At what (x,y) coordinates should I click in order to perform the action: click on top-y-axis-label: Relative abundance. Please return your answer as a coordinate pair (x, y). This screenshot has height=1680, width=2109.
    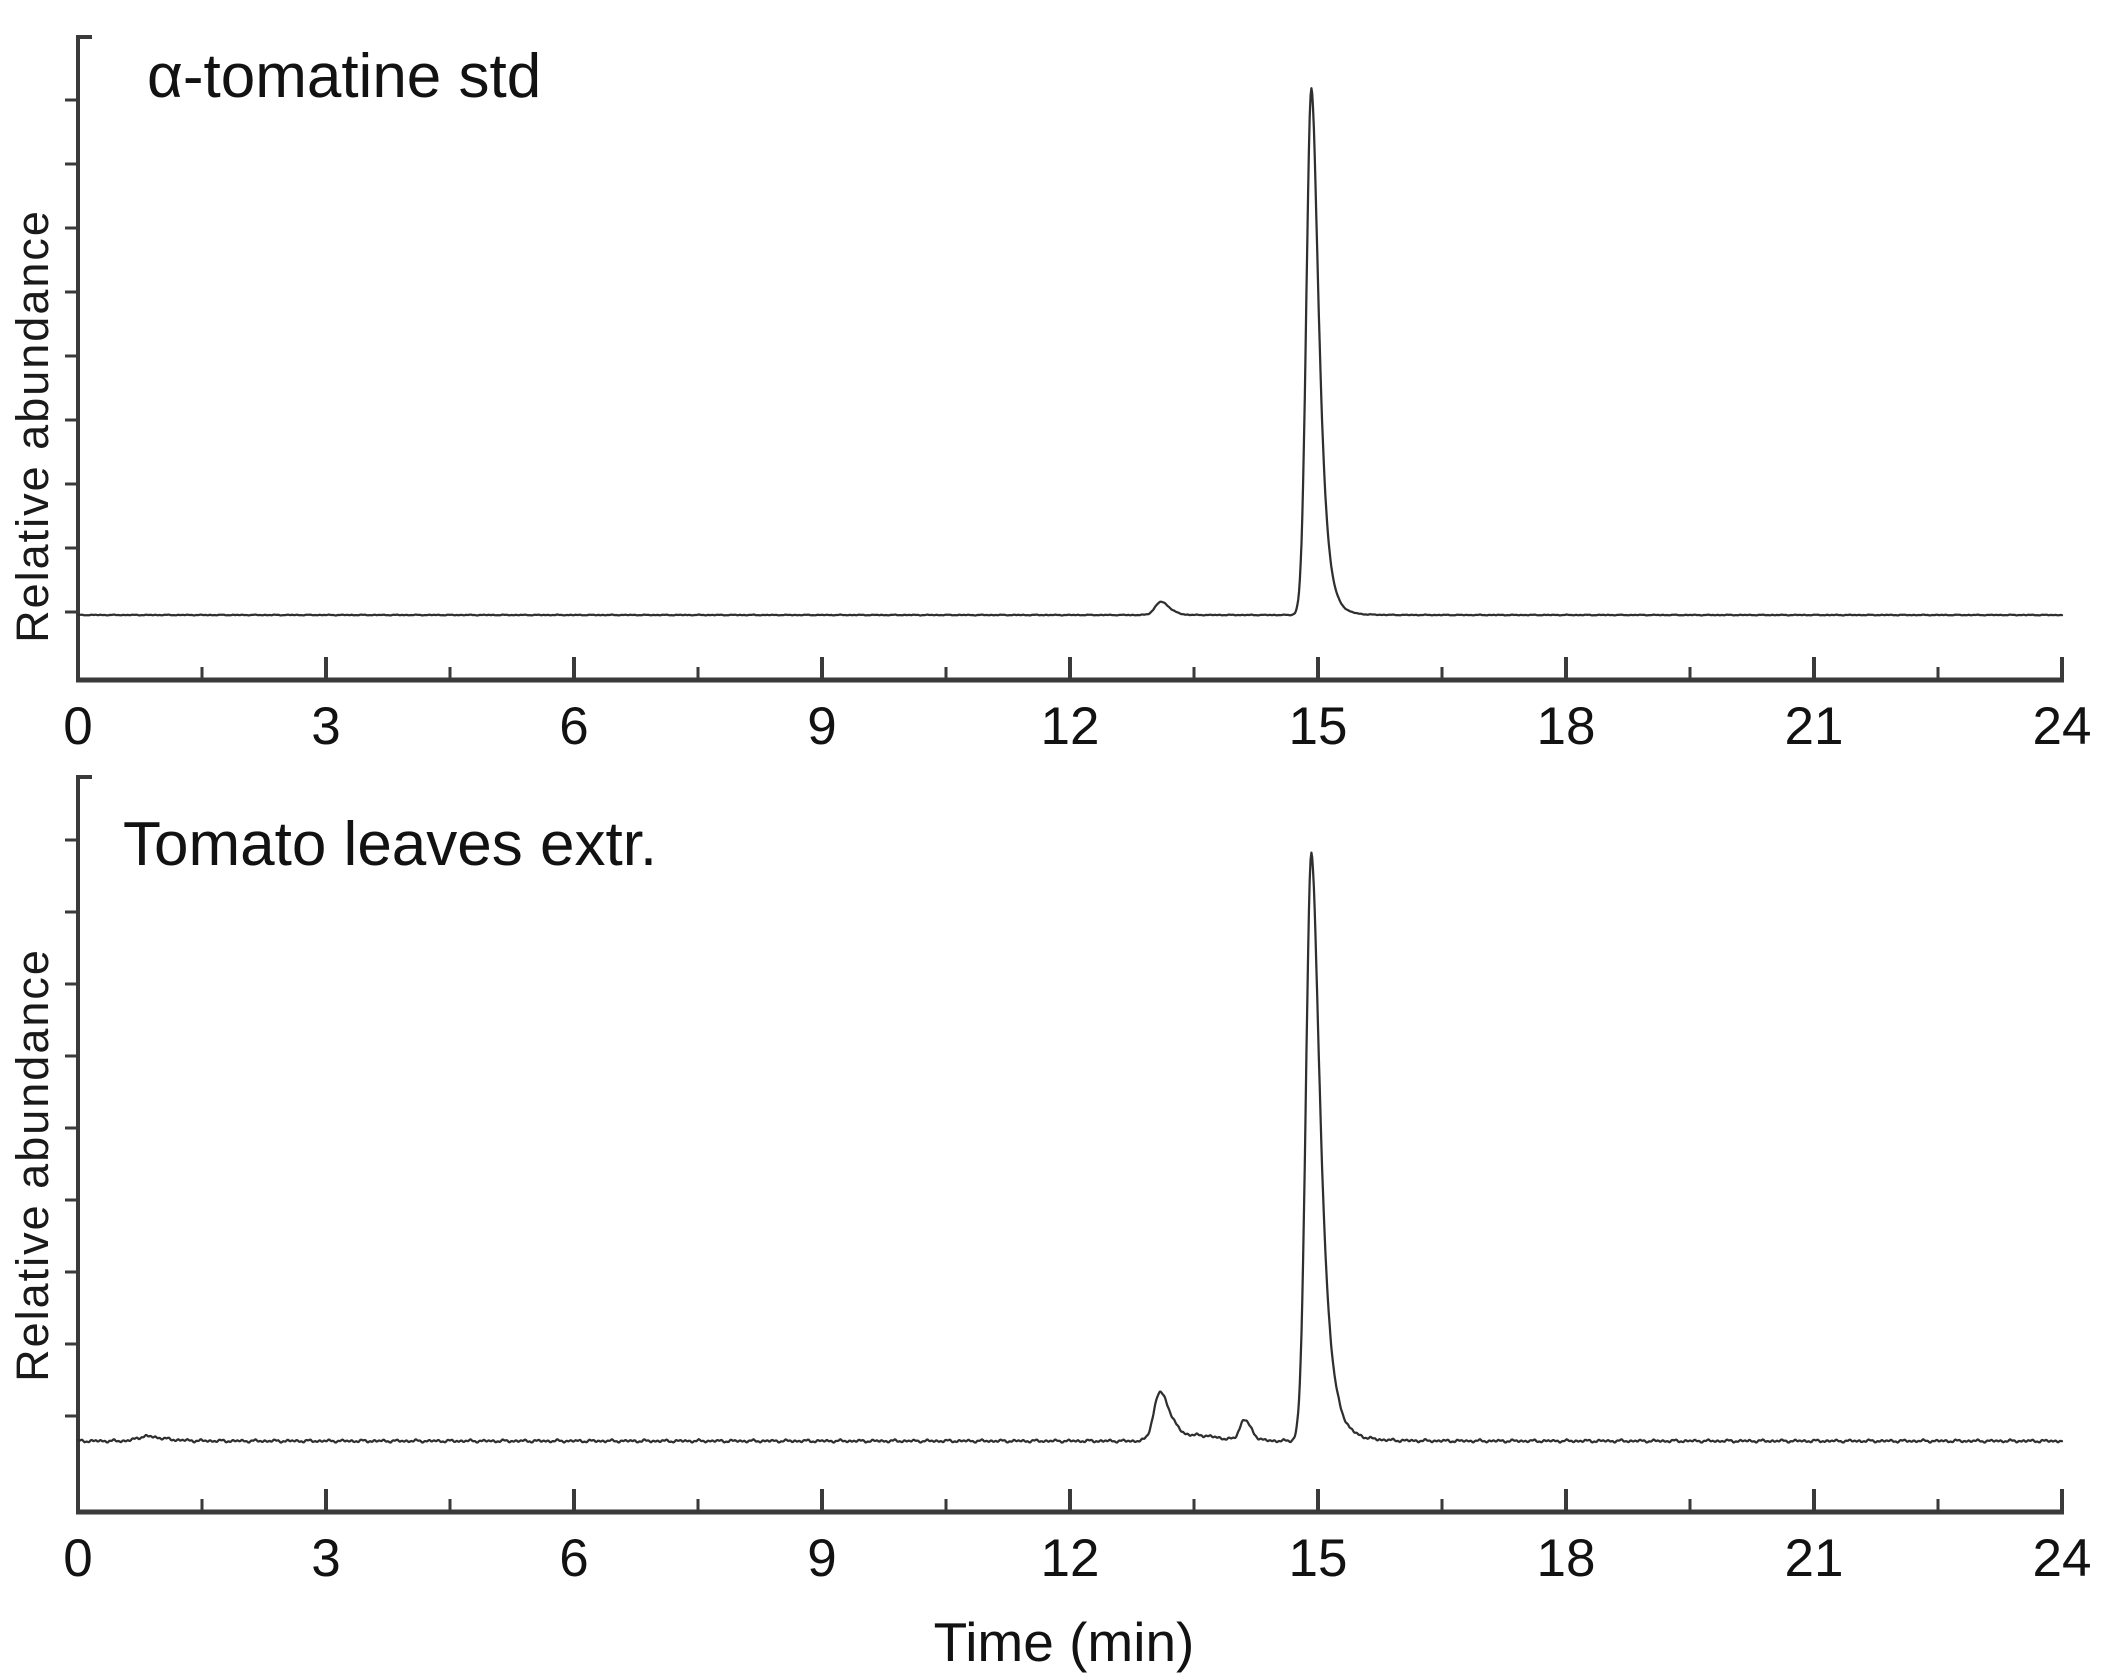
    Looking at the image, I should click on (32, 426).